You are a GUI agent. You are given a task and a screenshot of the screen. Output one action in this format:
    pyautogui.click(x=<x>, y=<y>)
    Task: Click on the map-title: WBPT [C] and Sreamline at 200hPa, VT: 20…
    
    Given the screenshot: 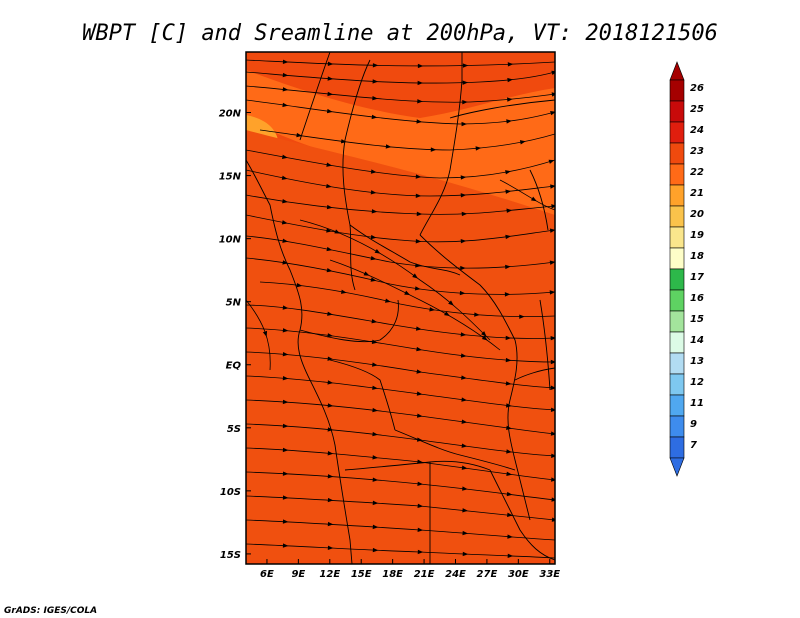 What is the action you would take?
    pyautogui.click(x=400, y=33)
    